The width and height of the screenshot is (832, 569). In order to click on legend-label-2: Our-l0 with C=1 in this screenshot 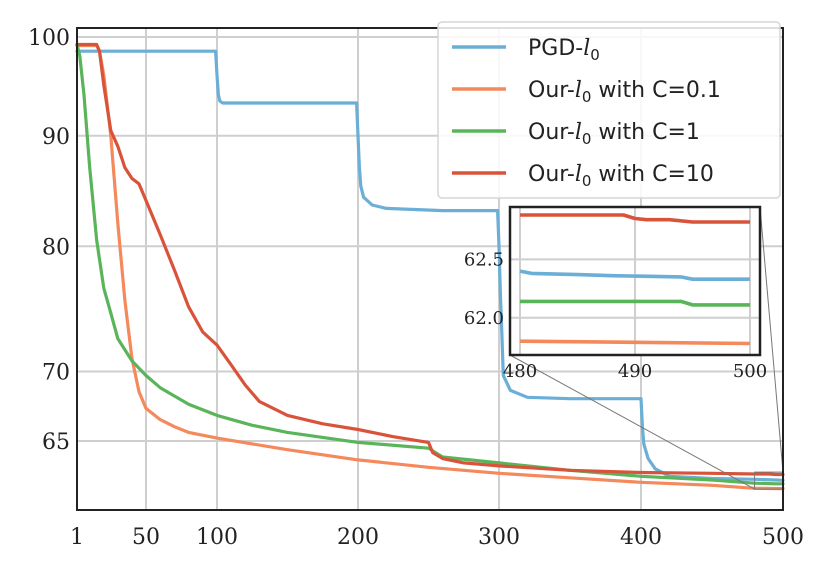, I will do `click(614, 134)`.